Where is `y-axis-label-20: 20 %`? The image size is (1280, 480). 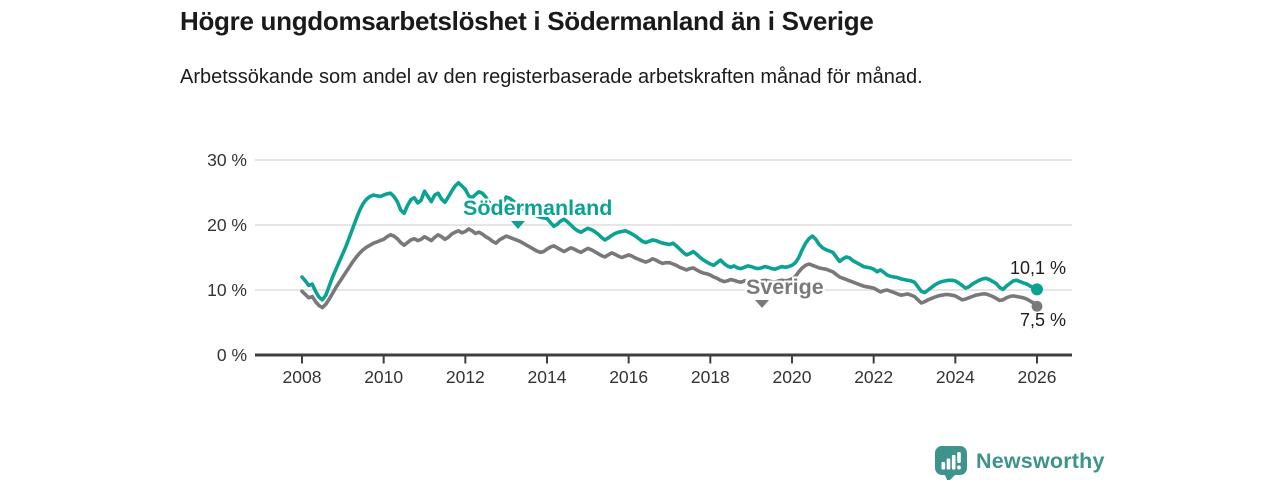
y-axis-label-20: 20 % is located at coordinates (227, 225).